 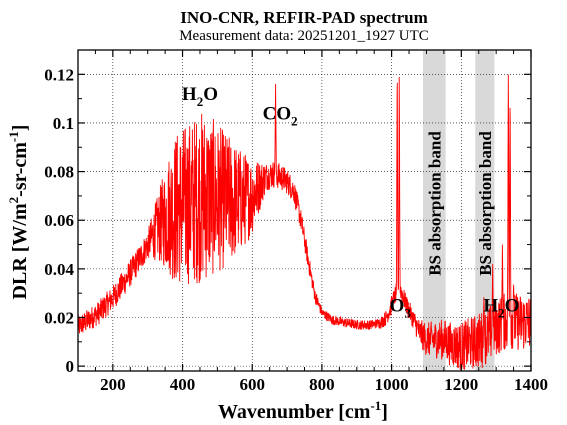 I want to click on y-tick-label-2: 0.02, so click(x=59, y=318).